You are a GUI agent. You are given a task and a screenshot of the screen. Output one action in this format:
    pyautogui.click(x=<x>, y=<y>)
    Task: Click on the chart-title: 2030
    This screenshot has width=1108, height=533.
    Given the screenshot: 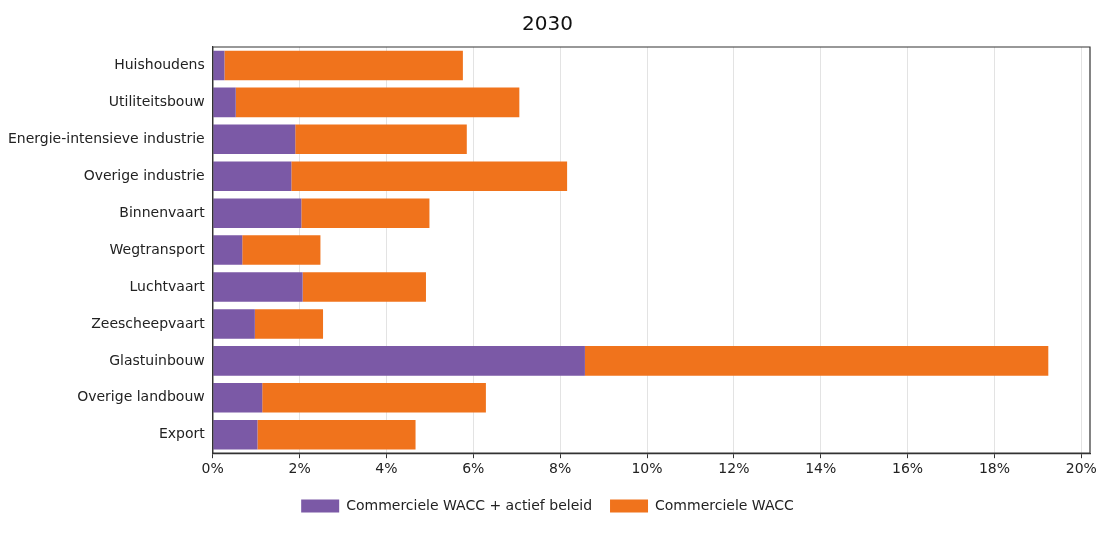 What is the action you would take?
    pyautogui.click(x=547, y=23)
    